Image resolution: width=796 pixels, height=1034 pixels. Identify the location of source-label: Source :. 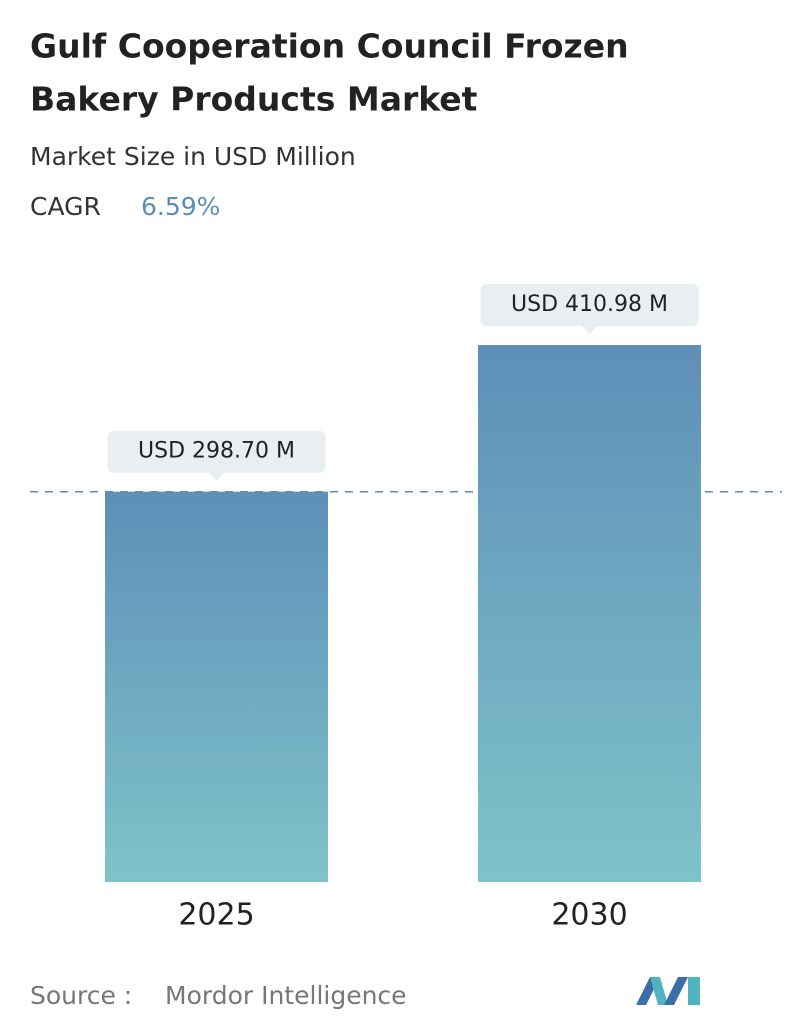
(81, 995).